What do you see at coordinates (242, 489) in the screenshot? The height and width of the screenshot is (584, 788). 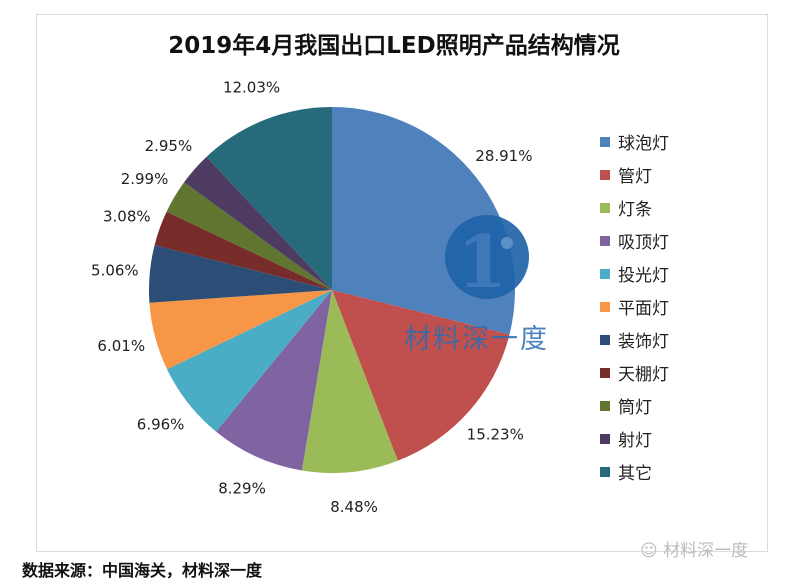 I see `data-label: 8.29%` at bounding box center [242, 489].